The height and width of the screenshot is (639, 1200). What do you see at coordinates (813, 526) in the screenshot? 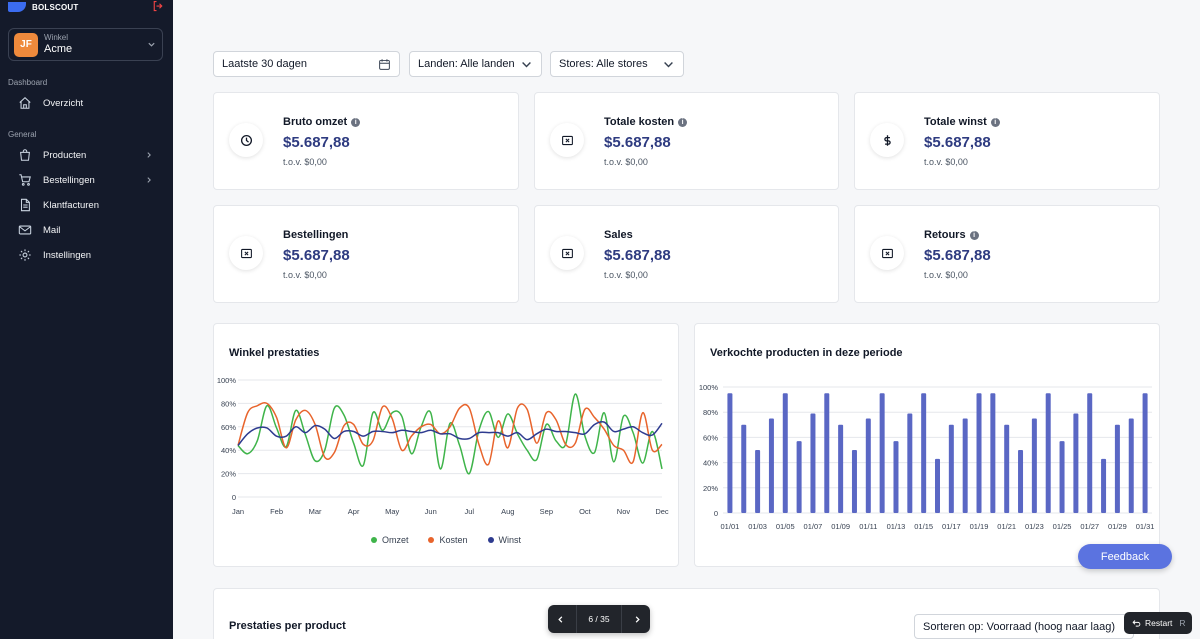
I see `x-tick-label: 01/07` at bounding box center [813, 526].